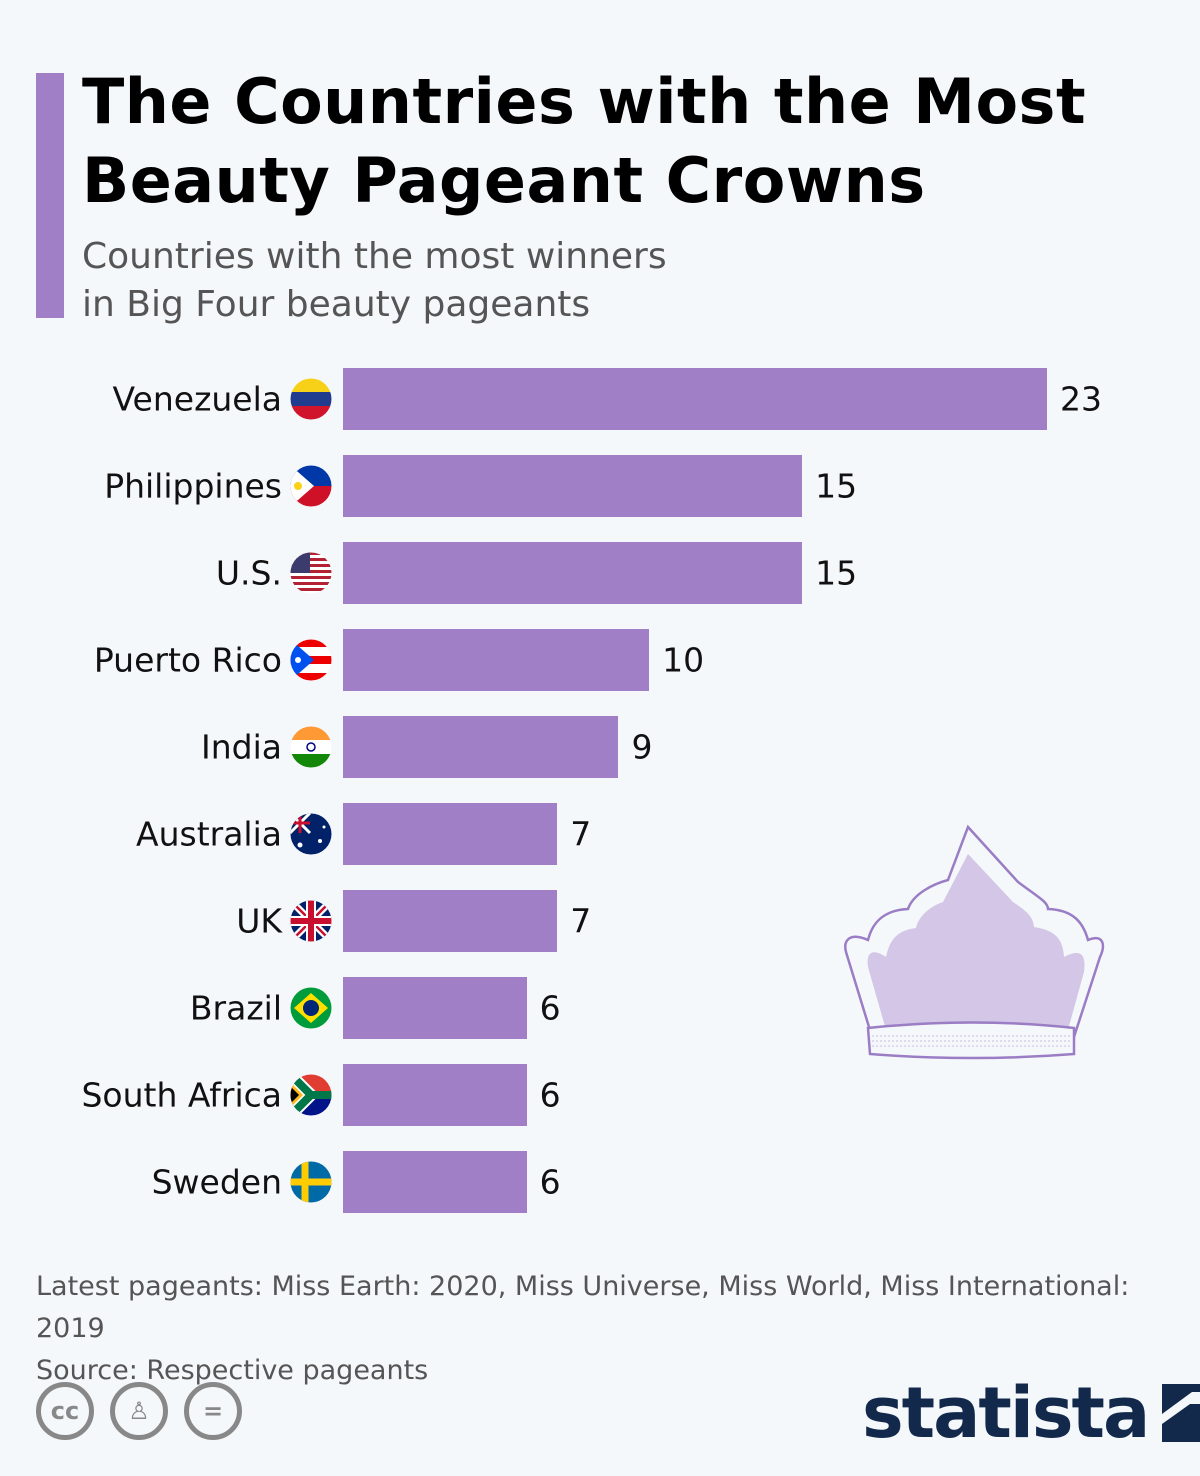  What do you see at coordinates (1081, 399) in the screenshot?
I see `value-label: 23` at bounding box center [1081, 399].